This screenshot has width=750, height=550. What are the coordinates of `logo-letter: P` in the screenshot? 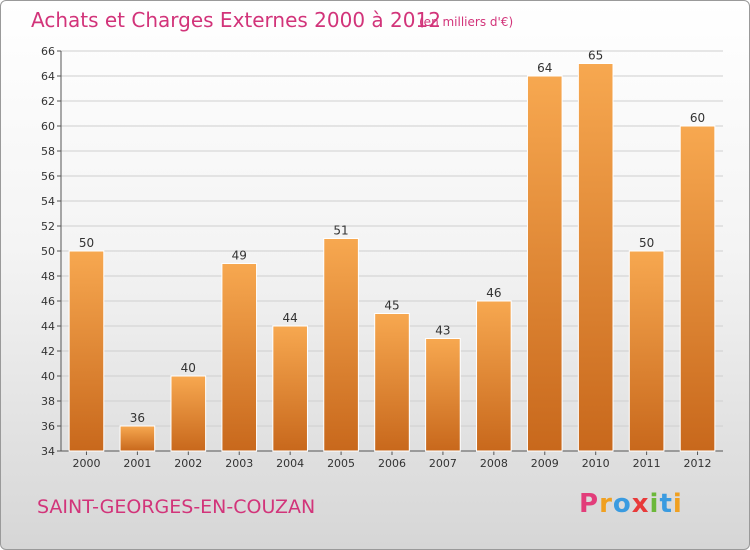 It's located at (589, 504).